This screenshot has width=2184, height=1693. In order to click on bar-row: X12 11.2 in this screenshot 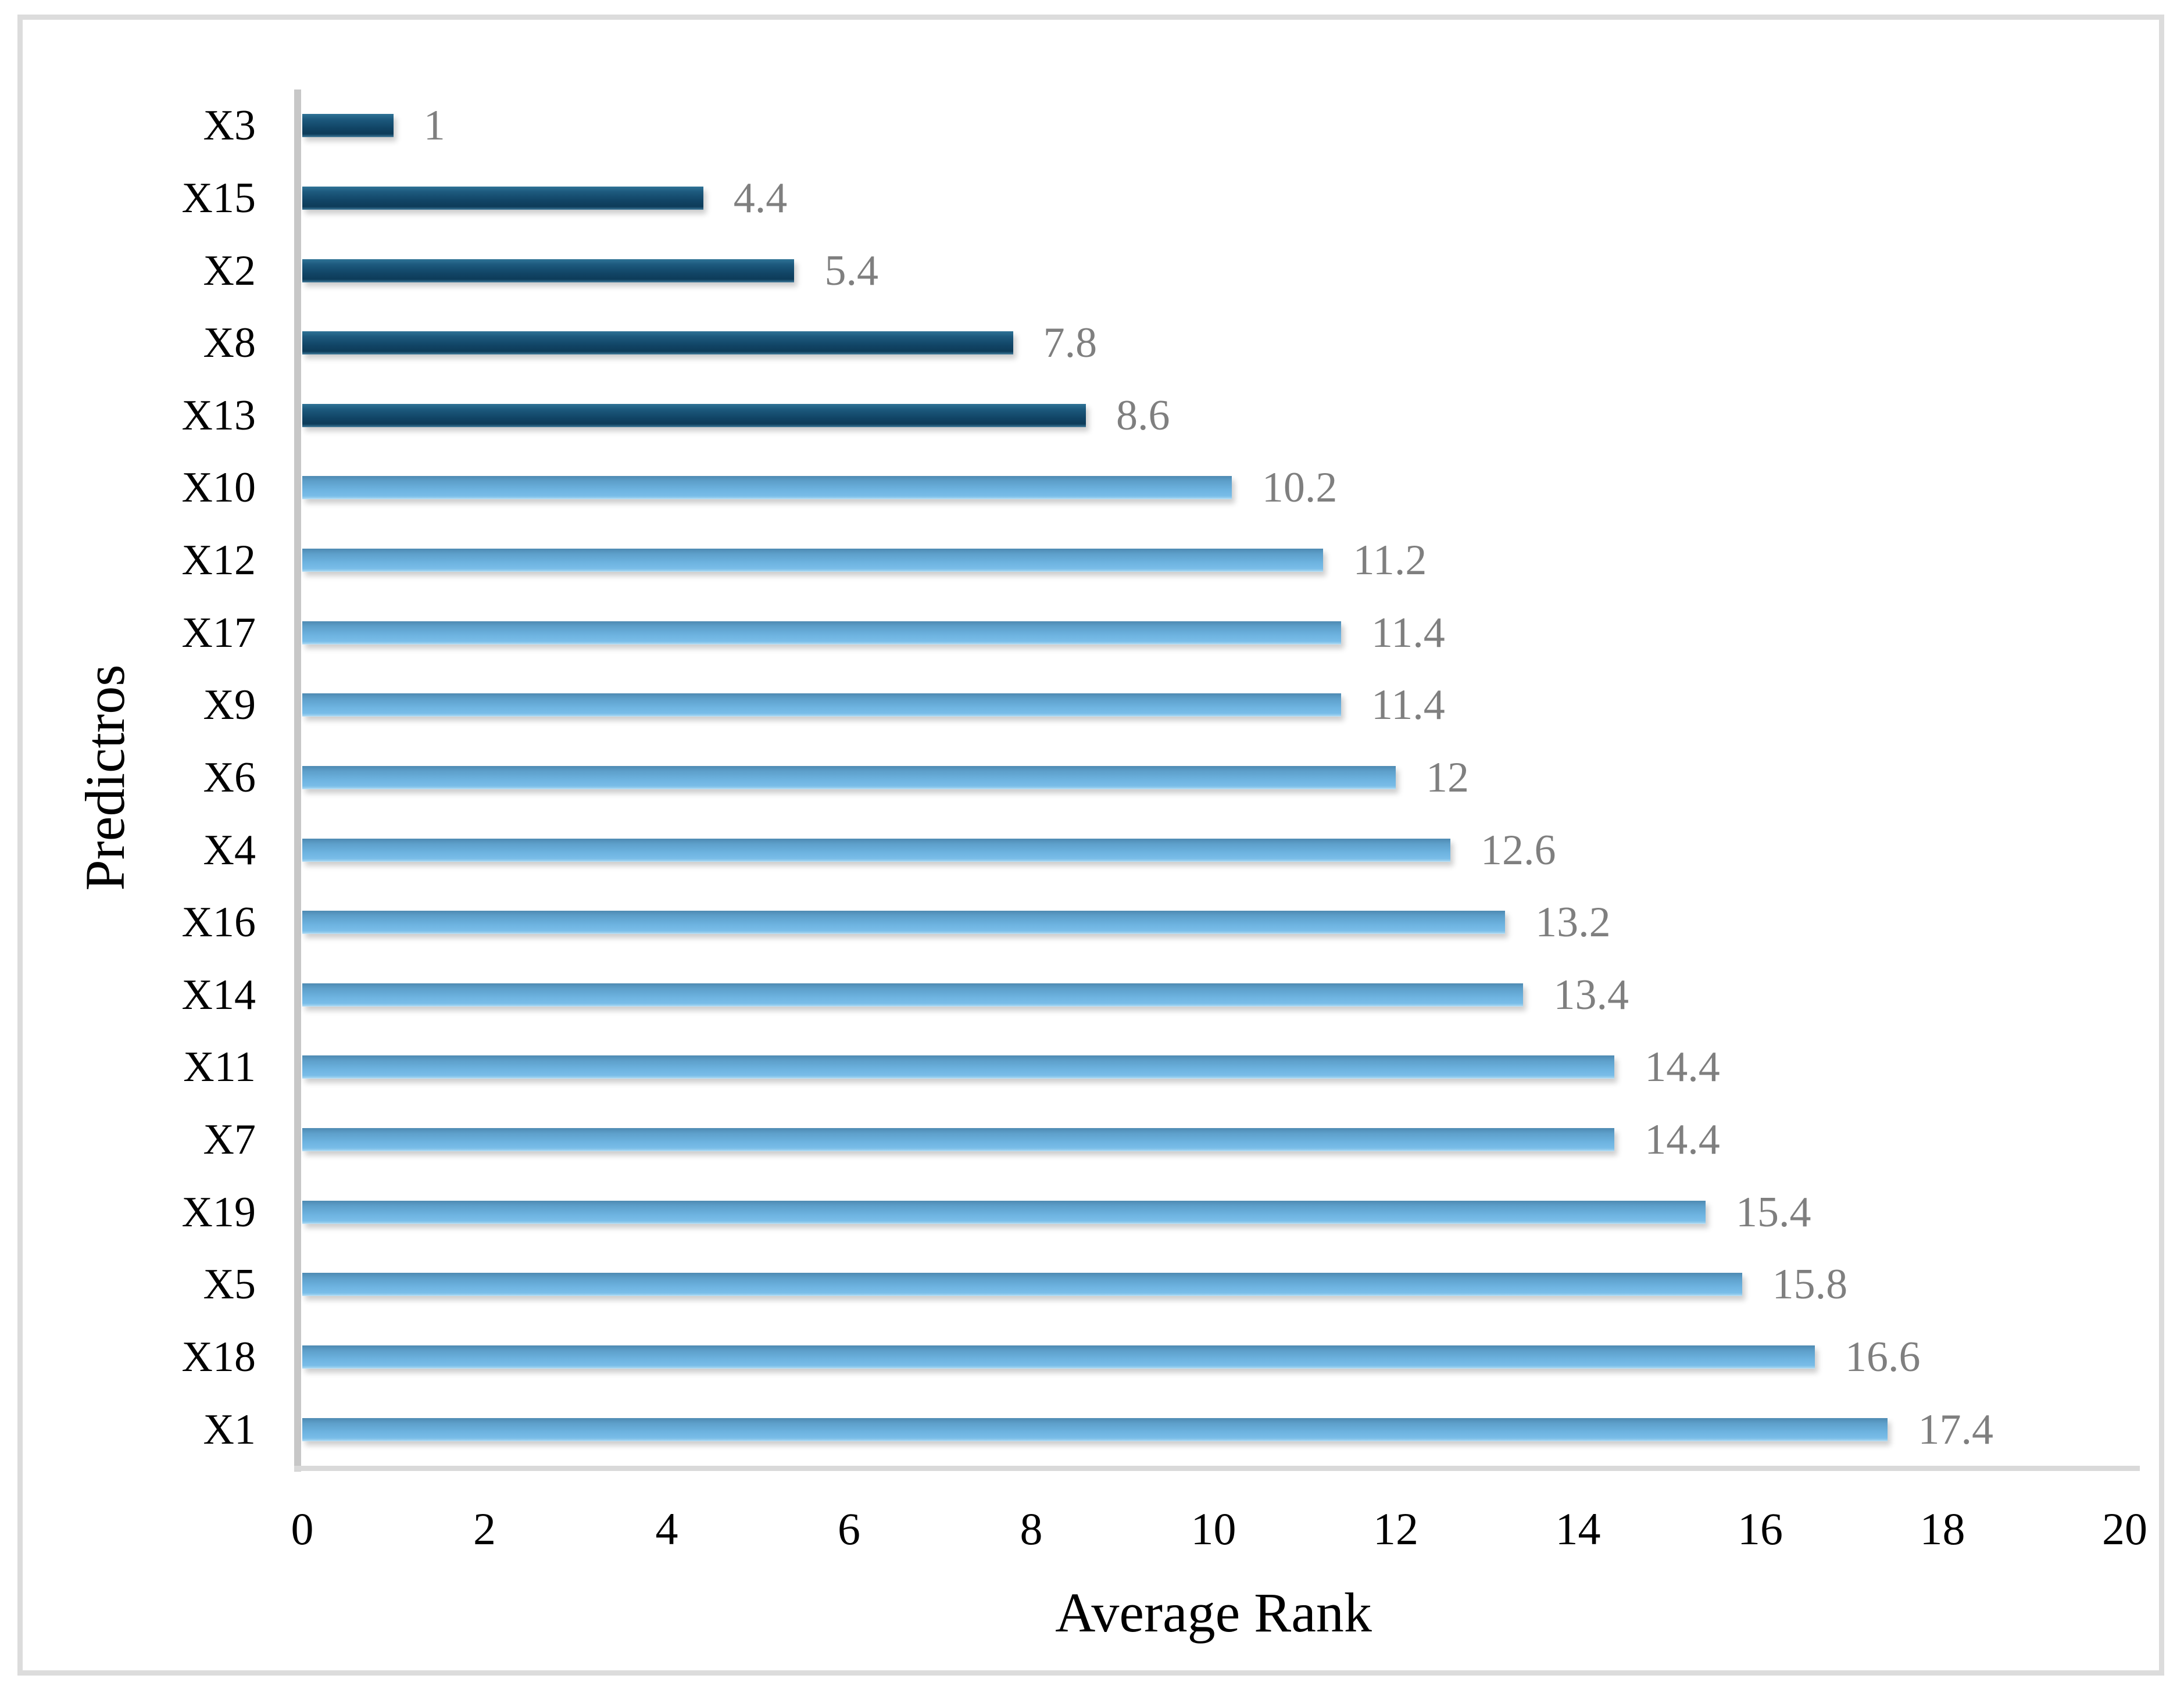, I will do `click(1153, 561)`.